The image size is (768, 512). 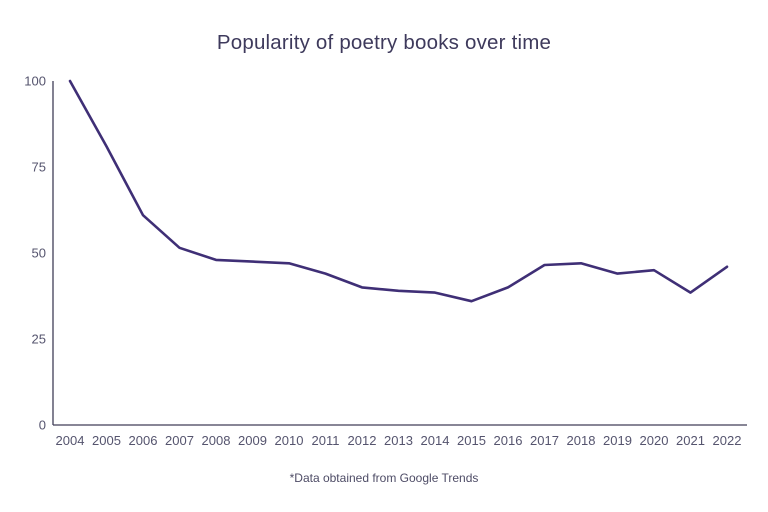 What do you see at coordinates (617, 440) in the screenshot?
I see `x-axis-tick-label: 2019` at bounding box center [617, 440].